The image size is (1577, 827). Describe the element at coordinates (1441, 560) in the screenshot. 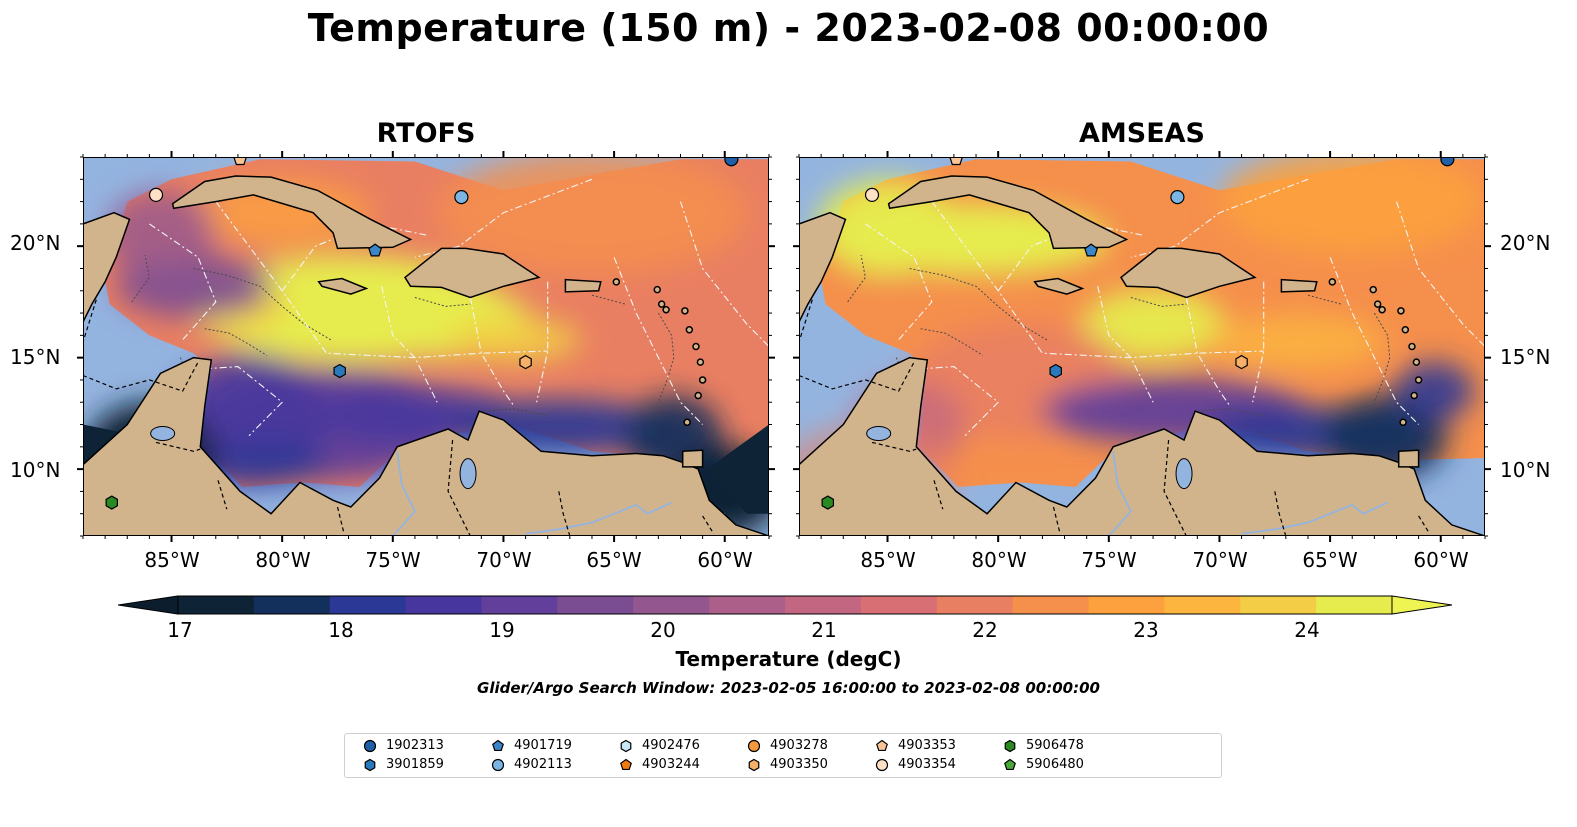

I see `x-tick-label: 60°W` at that location.